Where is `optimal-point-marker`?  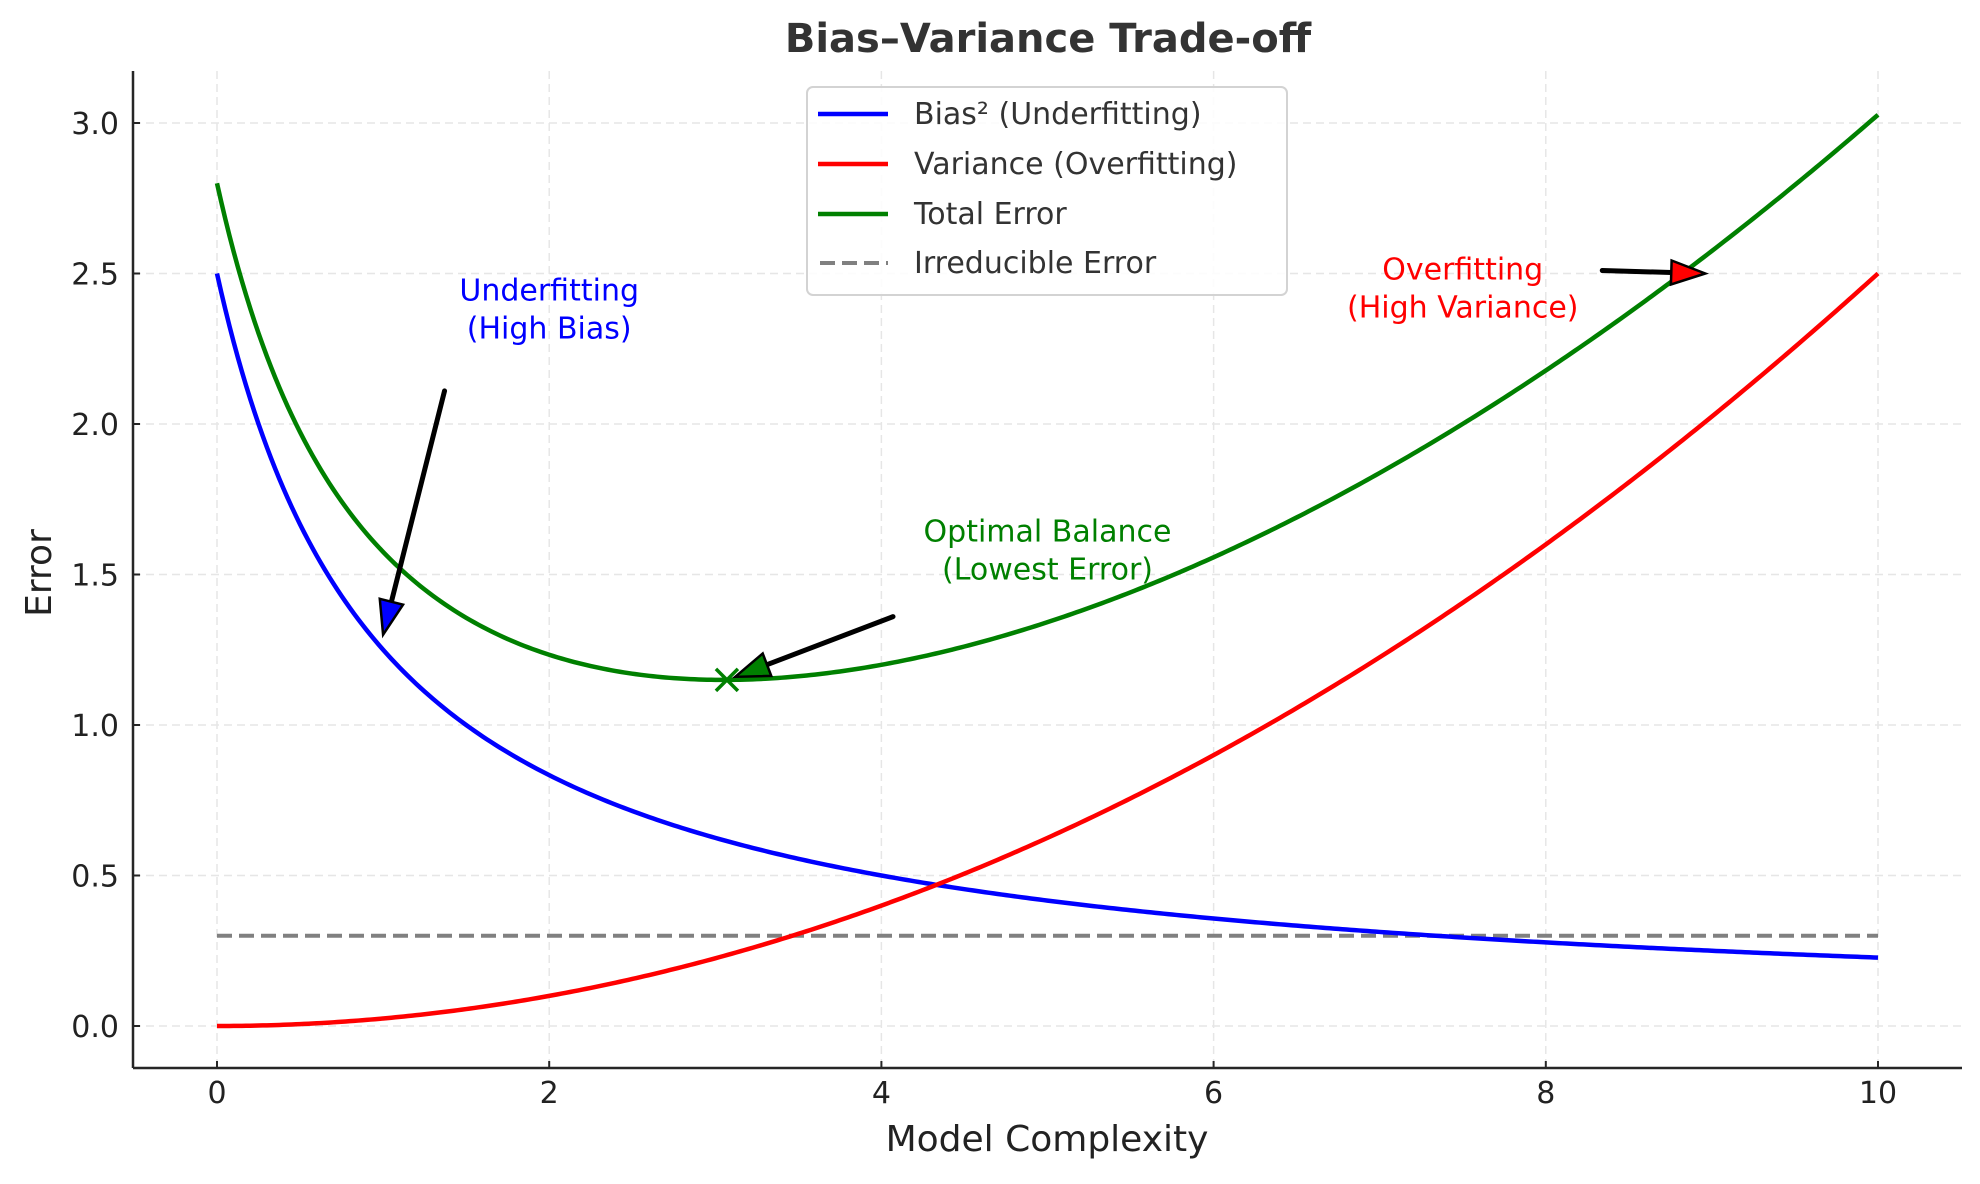
optimal-point-marker is located at coordinates (727, 680).